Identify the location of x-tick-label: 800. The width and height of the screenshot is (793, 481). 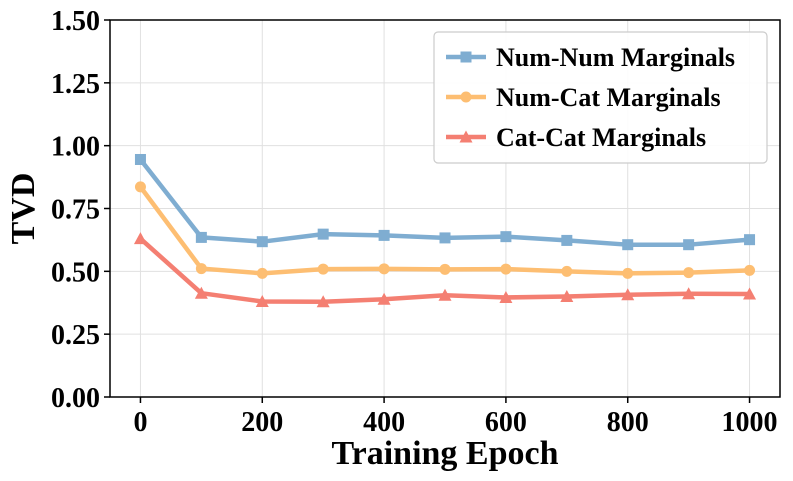
(628, 422).